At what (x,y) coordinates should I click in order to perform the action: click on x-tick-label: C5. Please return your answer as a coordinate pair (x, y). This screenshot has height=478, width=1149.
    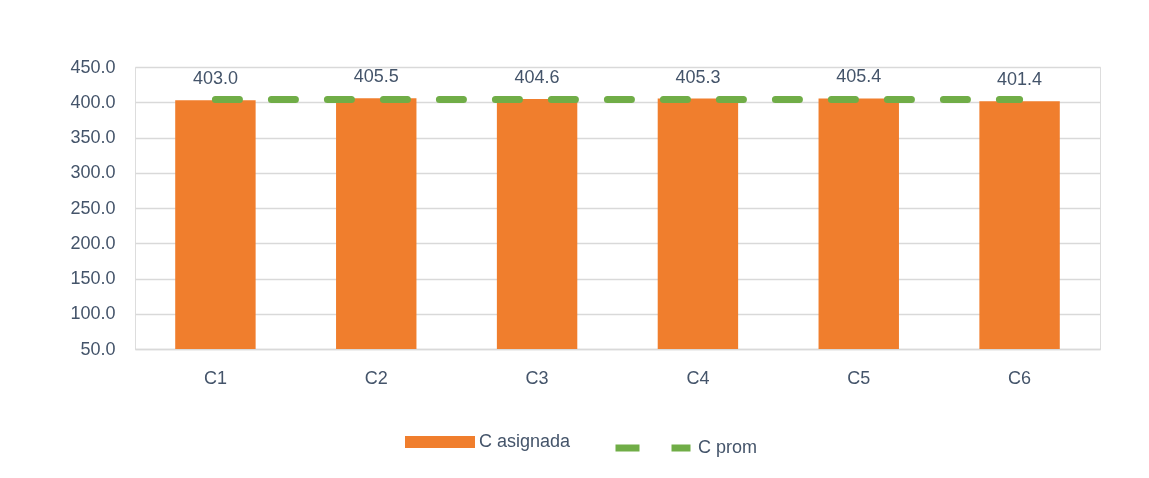
    Looking at the image, I should click on (859, 377).